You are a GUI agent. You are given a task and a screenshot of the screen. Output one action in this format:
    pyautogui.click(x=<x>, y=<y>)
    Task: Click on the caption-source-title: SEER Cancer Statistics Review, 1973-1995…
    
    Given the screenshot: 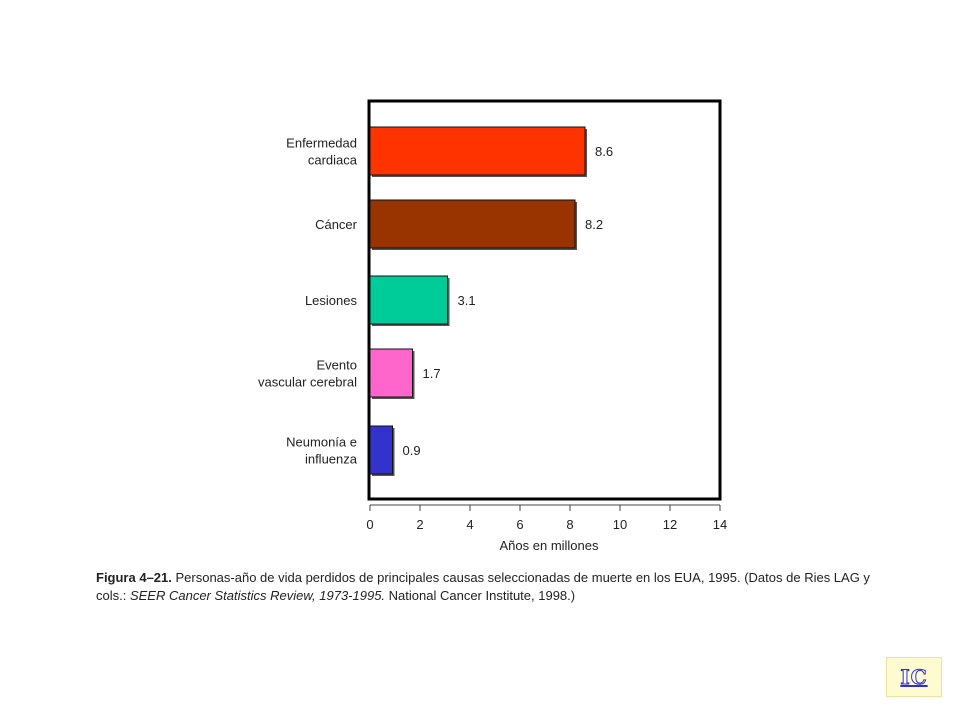 What is the action you would take?
    pyautogui.click(x=257, y=595)
    